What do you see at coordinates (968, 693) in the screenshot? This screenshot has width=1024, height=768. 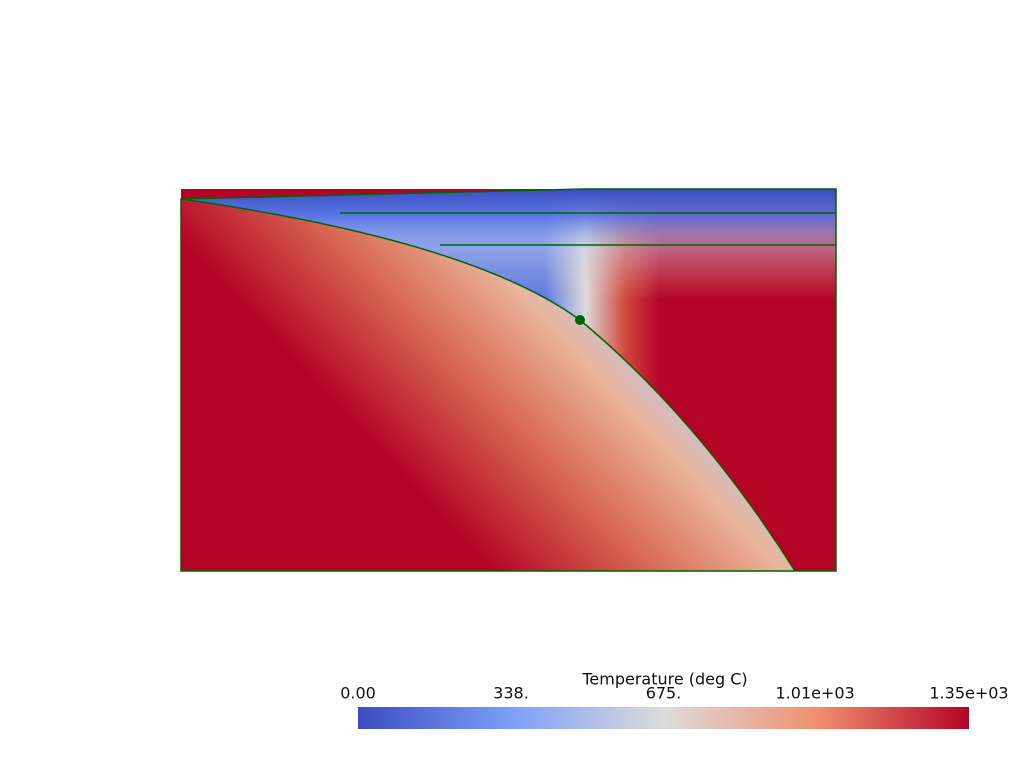 I see `colorbar-tick-label: 1.35e+03` at bounding box center [968, 693].